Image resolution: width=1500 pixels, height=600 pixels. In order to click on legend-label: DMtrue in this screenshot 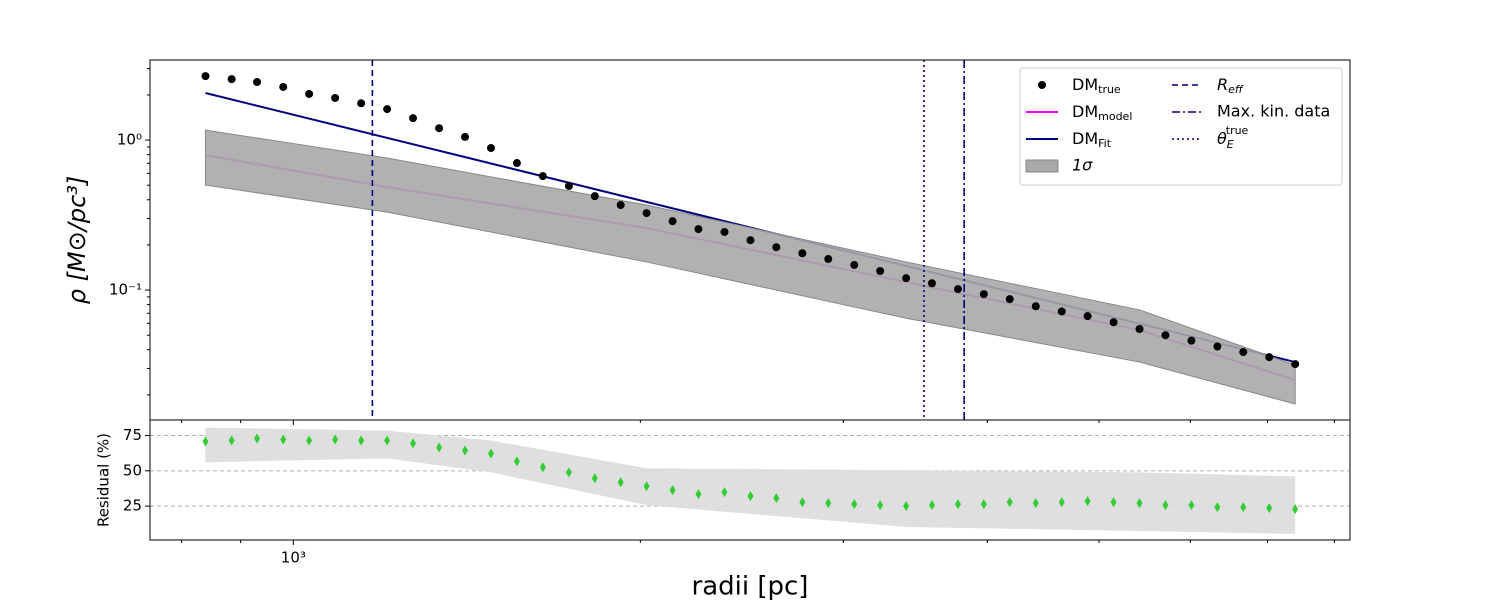, I will do `click(1096, 86)`.